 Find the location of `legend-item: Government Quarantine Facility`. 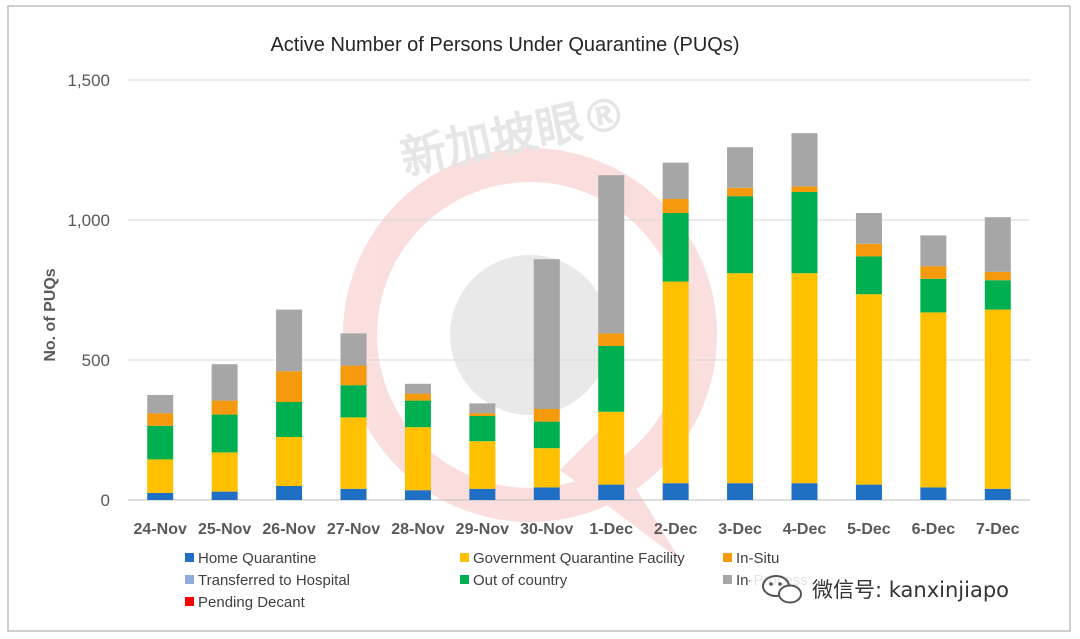

legend-item: Government Quarantine Facility is located at coordinates (572, 558).